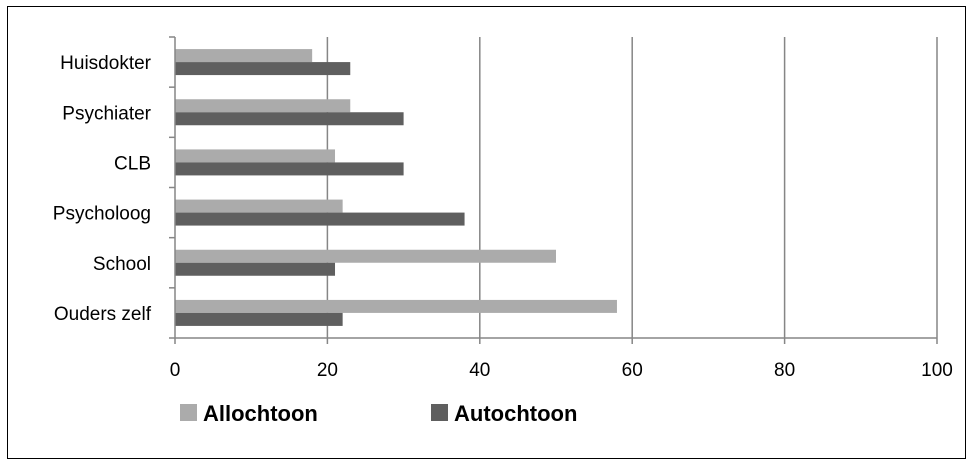 The width and height of the screenshot is (974, 463). What do you see at coordinates (259, 319) in the screenshot?
I see `bar-autochtoon-ouders-zelf` at bounding box center [259, 319].